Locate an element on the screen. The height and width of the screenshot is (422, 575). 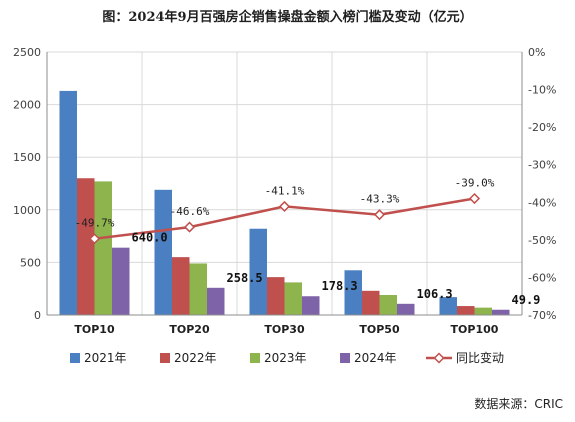
x-category-label: TOP20 is located at coordinates (189, 329).